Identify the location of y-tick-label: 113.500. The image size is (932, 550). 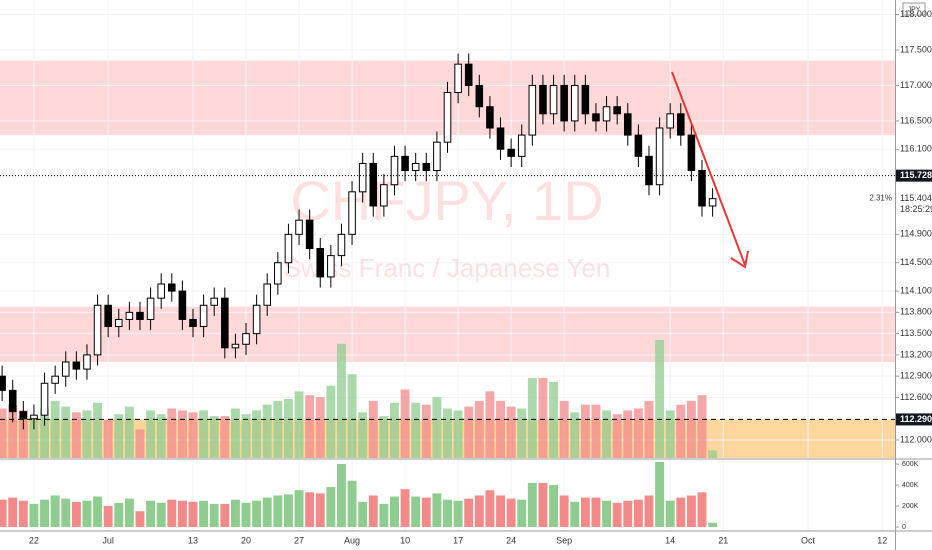
(916, 333).